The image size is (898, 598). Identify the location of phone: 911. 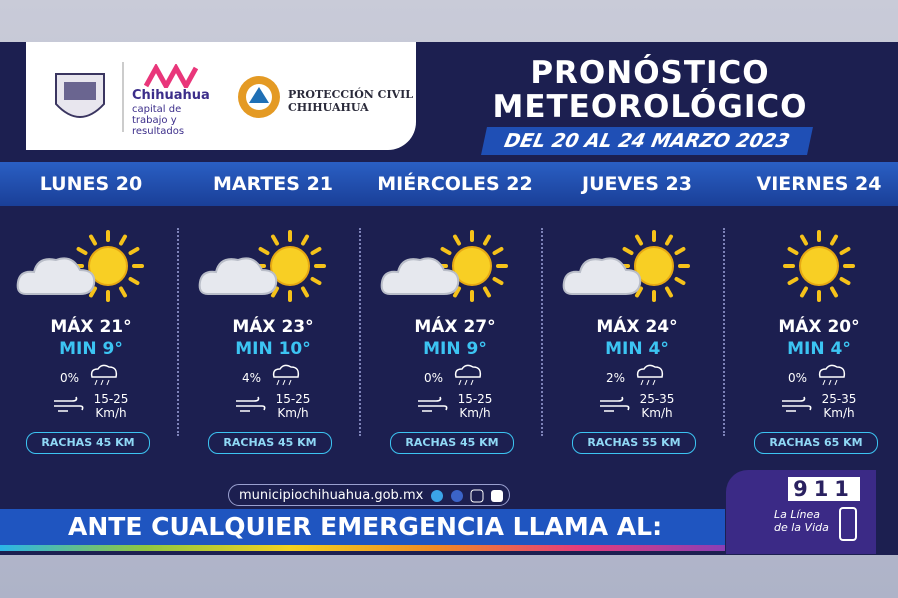
(824, 489).